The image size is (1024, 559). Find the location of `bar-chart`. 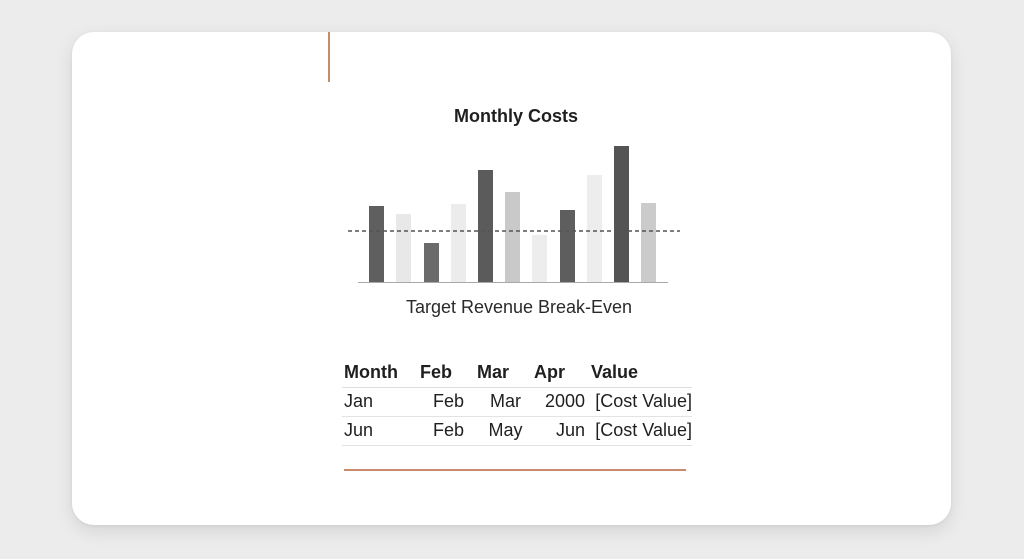

bar-chart is located at coordinates (514, 214).